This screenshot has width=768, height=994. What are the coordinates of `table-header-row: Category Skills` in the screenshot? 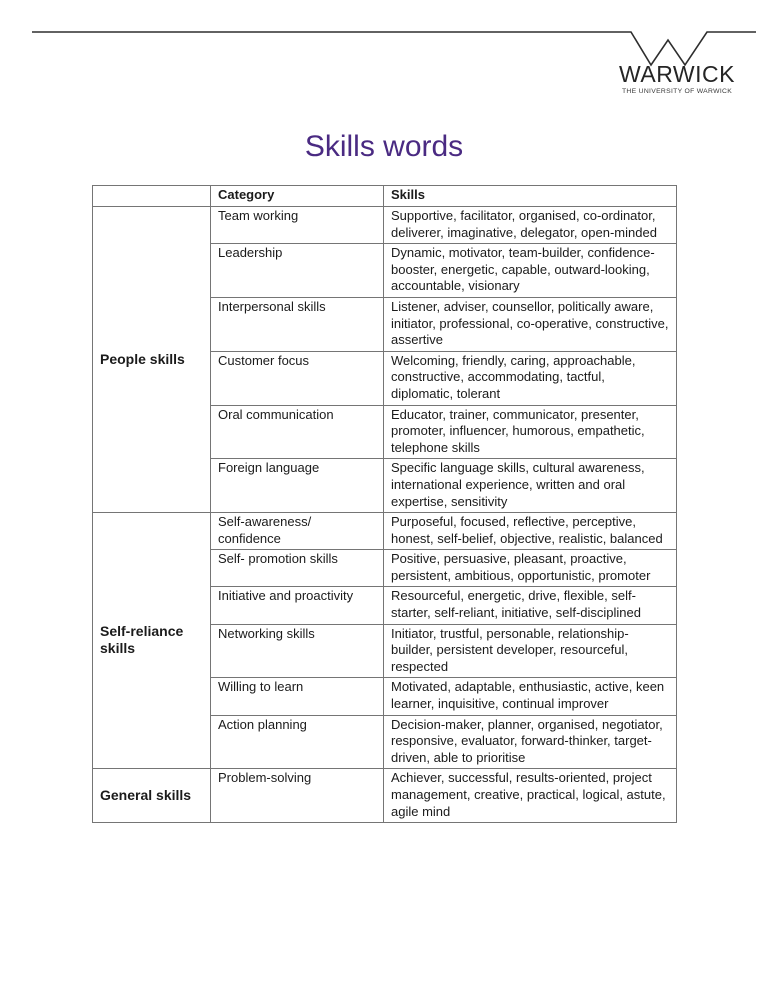 It's located at (384, 196).